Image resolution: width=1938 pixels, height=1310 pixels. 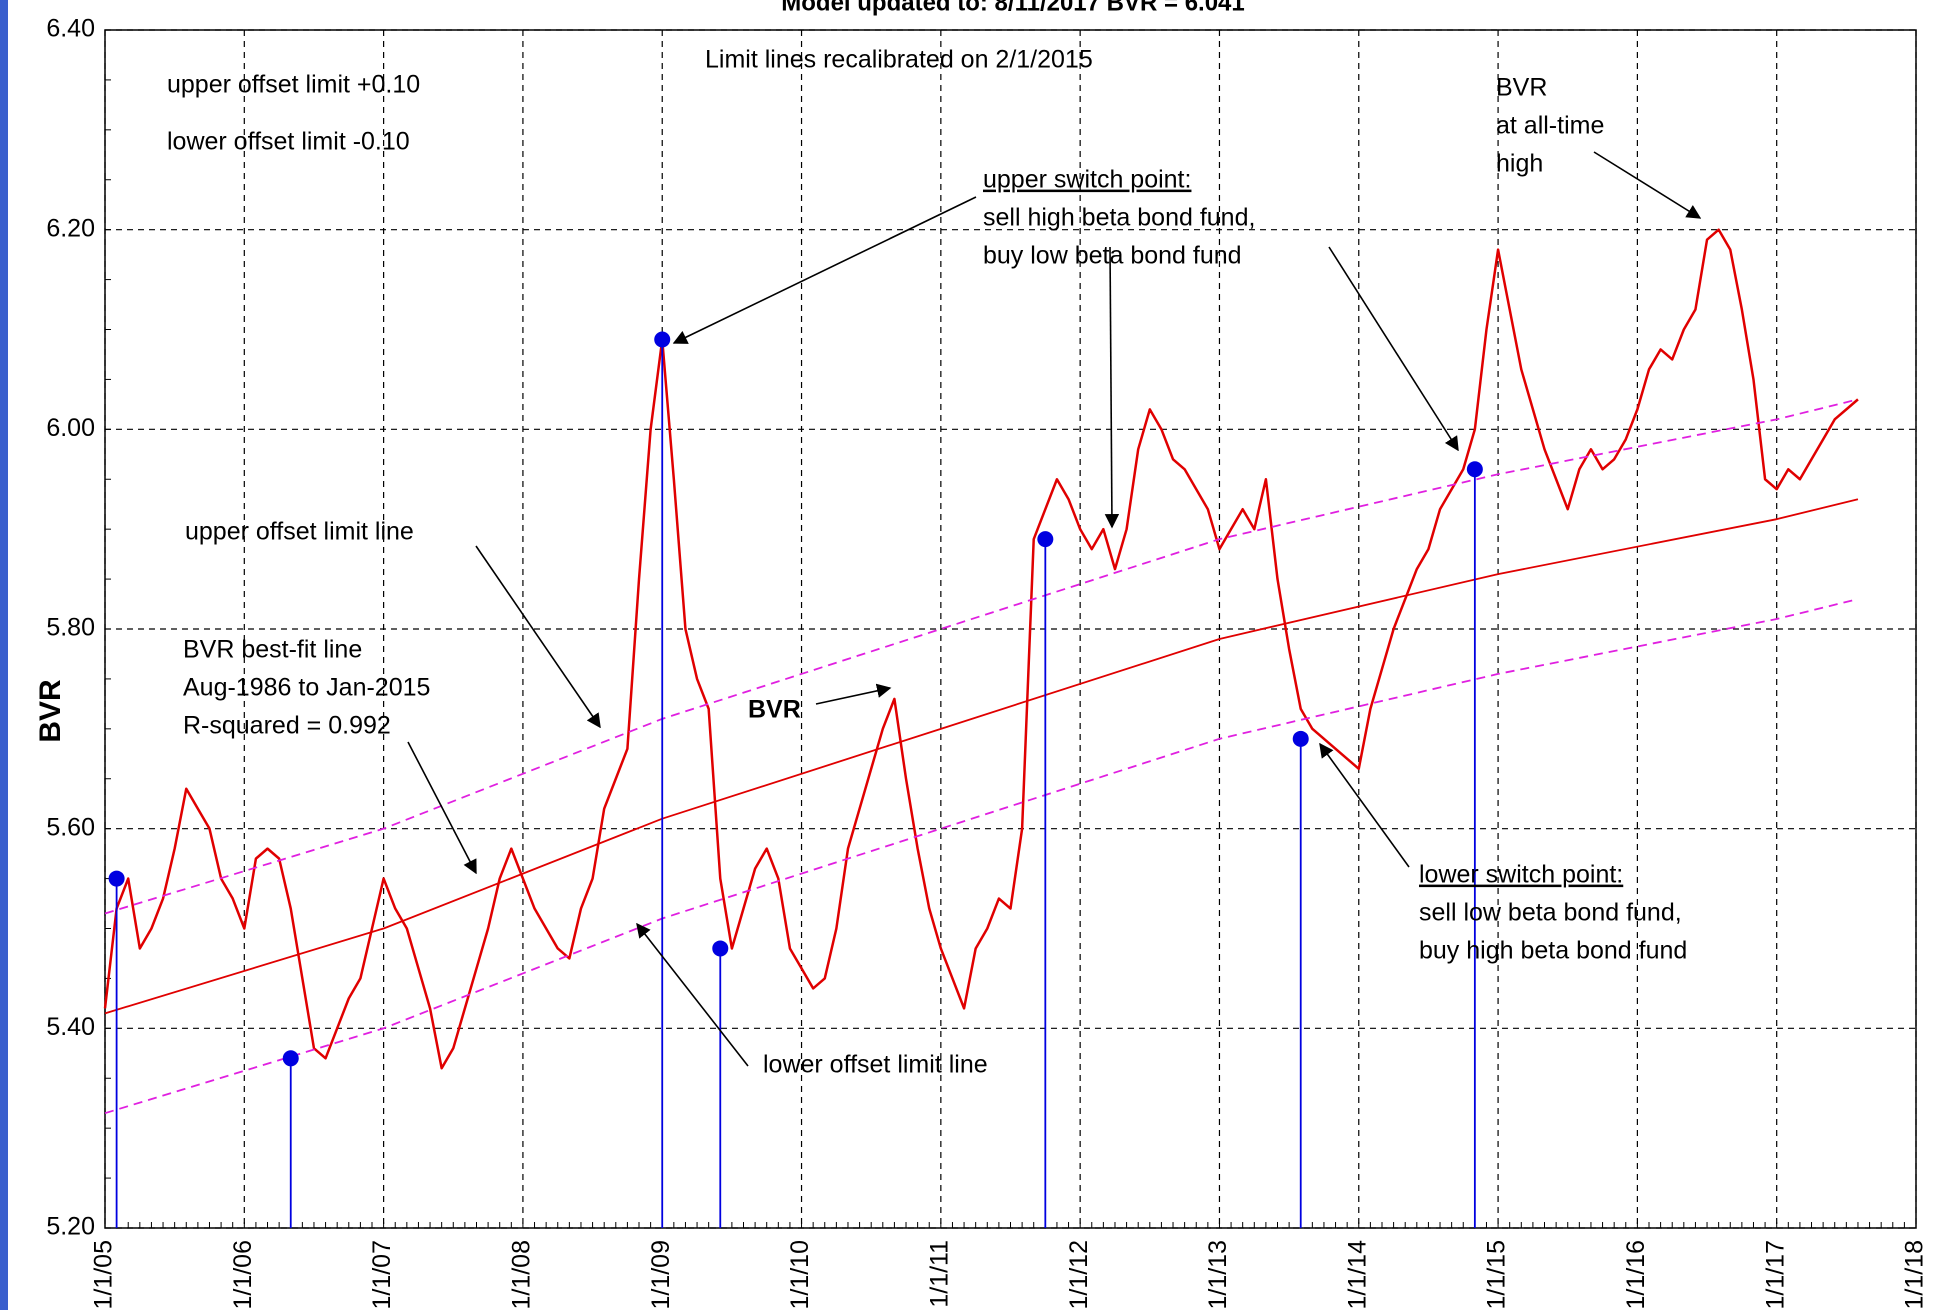 I want to click on x-tick-label: 1/1/10, so click(x=800, y=1275).